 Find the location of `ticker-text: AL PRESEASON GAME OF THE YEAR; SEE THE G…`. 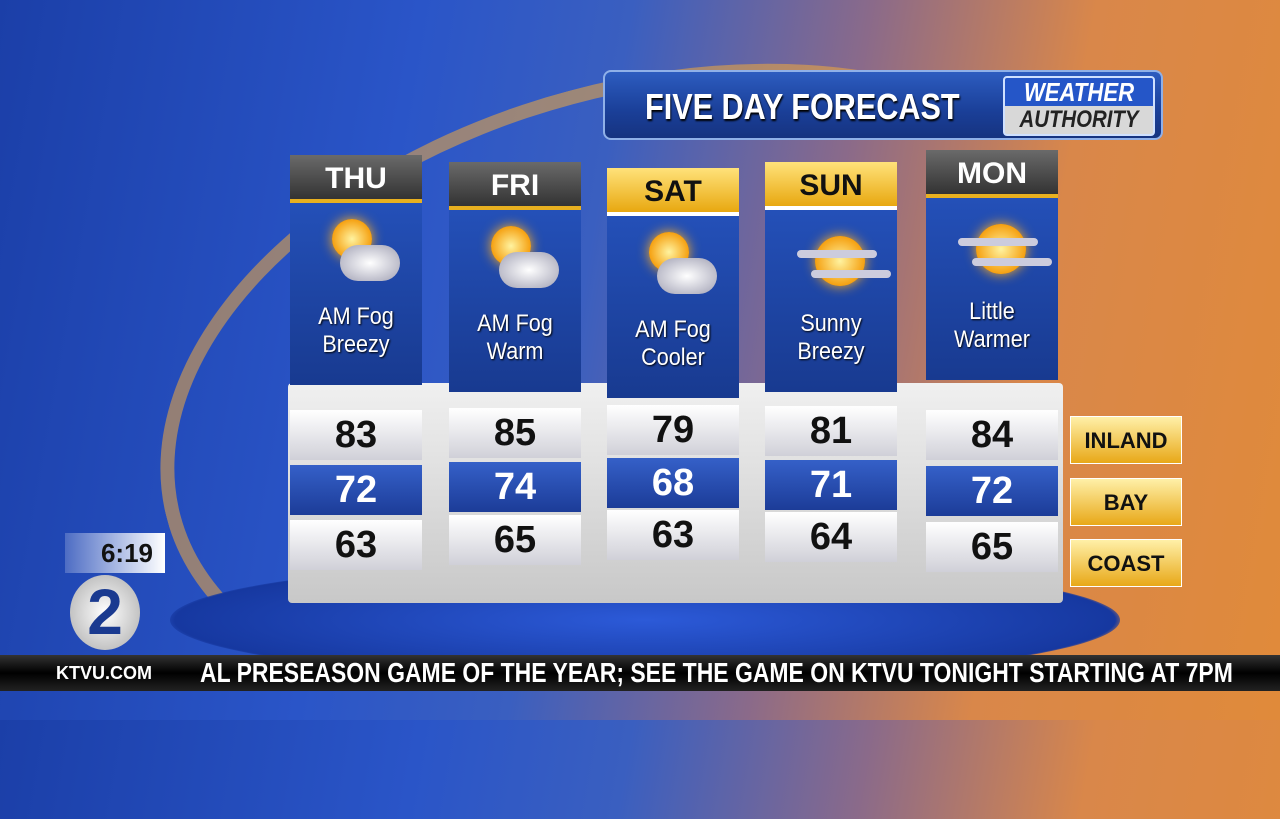

ticker-text: AL PRESEASON GAME OF THE YEAR; SEE THE G… is located at coordinates (716, 672).